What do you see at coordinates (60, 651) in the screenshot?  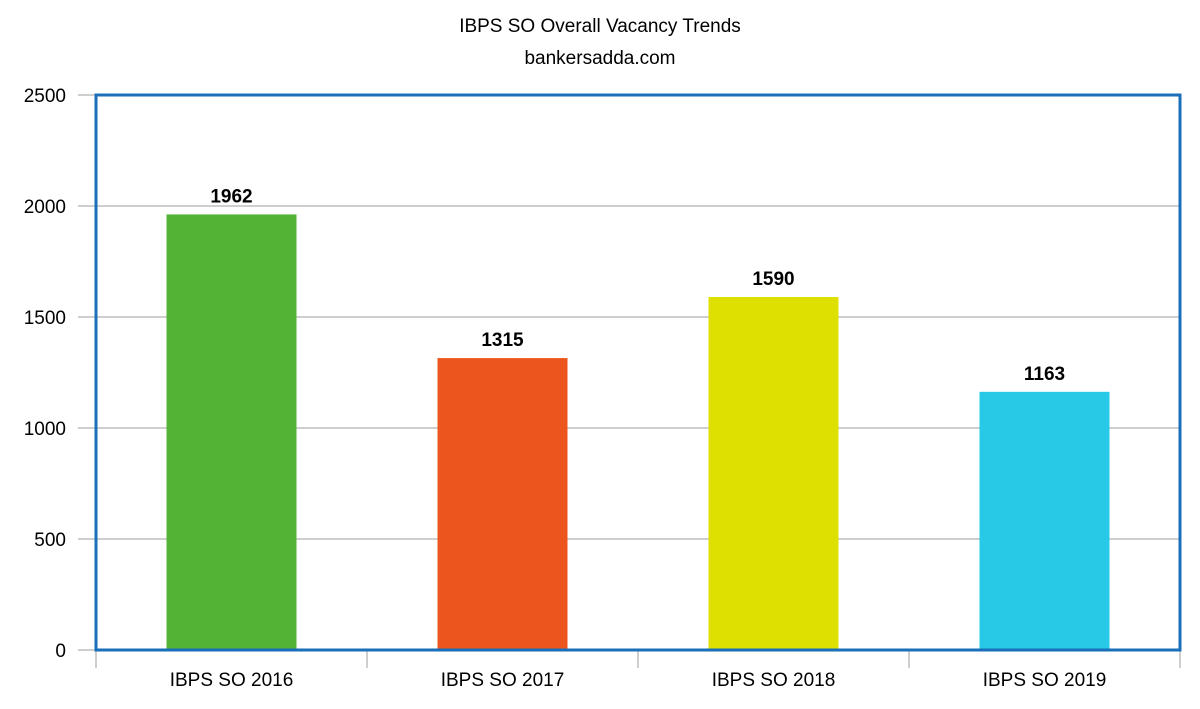 I see `y-tick-label: 0` at bounding box center [60, 651].